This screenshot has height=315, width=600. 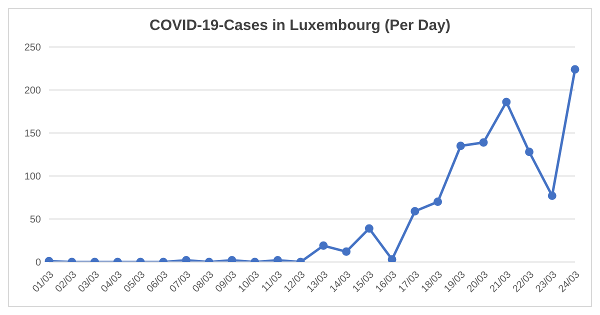 What do you see at coordinates (33, 177) in the screenshot?
I see `y-tick-label: 100` at bounding box center [33, 177].